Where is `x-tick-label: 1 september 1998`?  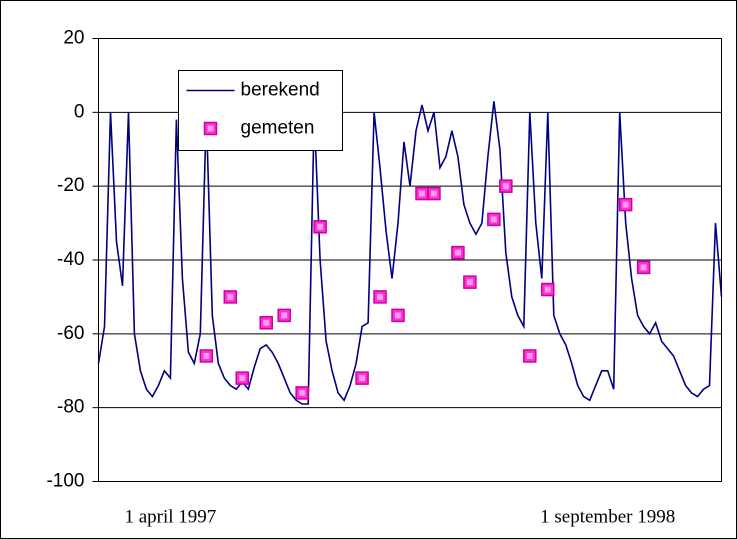 x-tick-label: 1 september 1998 is located at coordinates (607, 516).